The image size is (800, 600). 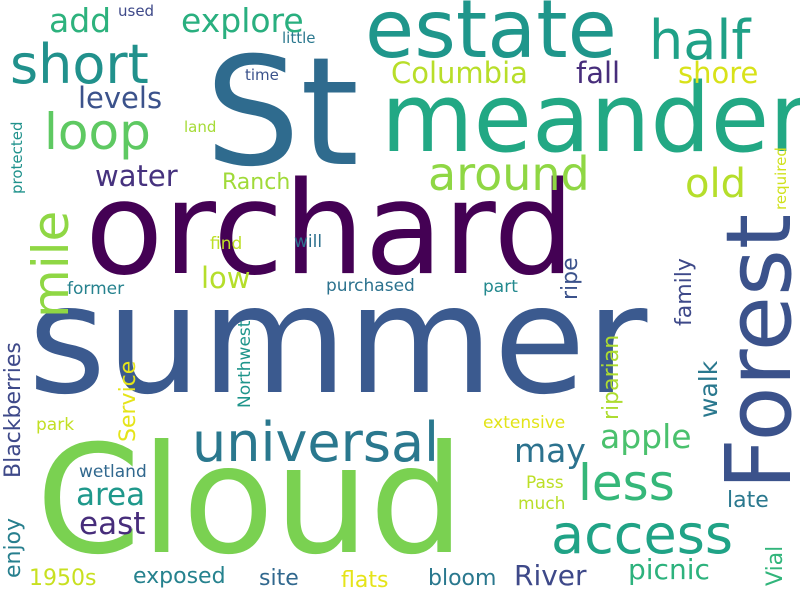 I want to click on word-walk: walk, so click(x=708, y=389).